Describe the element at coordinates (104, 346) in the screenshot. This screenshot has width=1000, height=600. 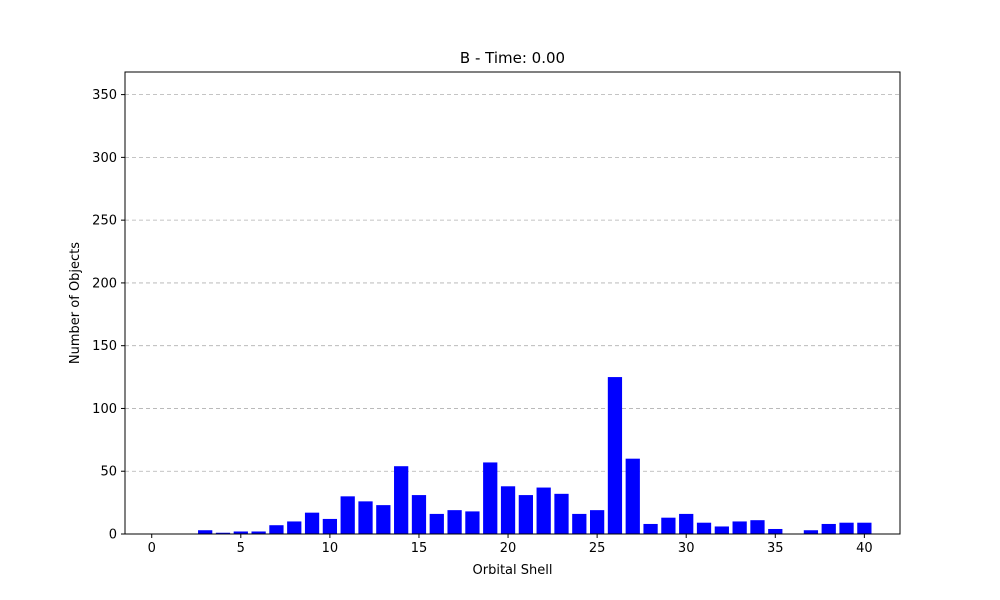
I see `y-tick-label: 150` at that location.